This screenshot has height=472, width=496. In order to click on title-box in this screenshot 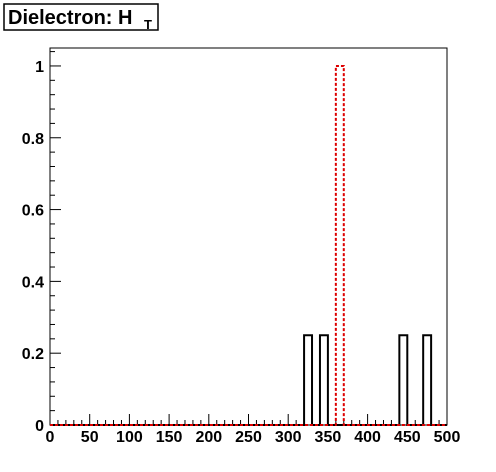, I will do `click(81, 17)`.